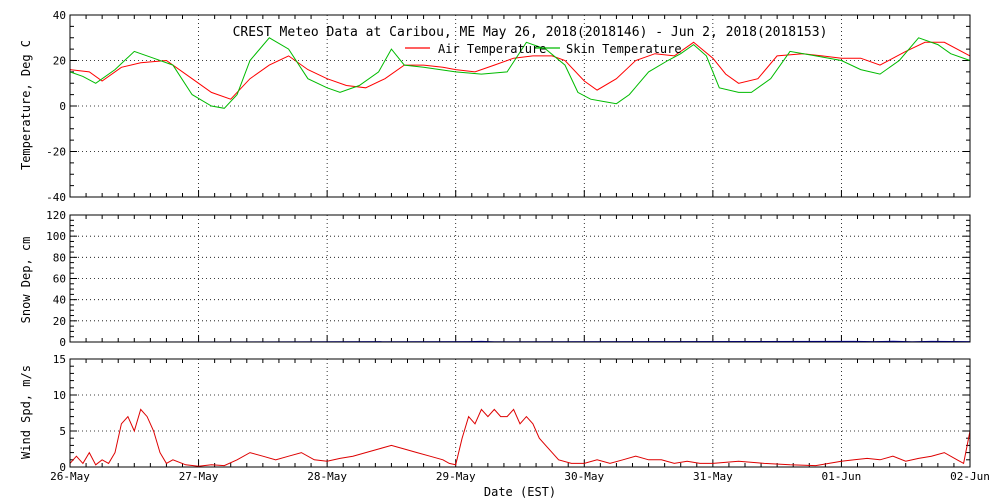  What do you see at coordinates (520, 437) in the screenshot?
I see `wind-speed-series-line-data` at bounding box center [520, 437].